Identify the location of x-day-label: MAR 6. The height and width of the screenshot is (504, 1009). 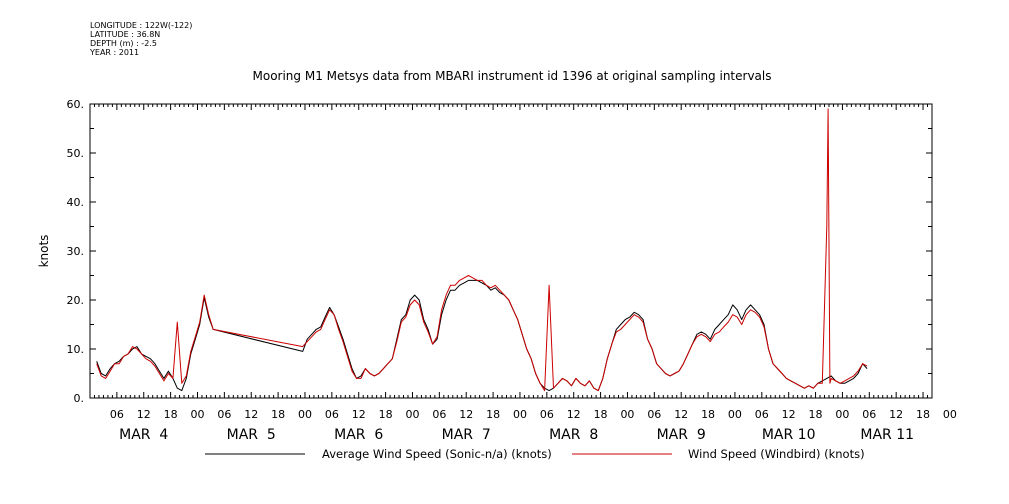
(358, 435).